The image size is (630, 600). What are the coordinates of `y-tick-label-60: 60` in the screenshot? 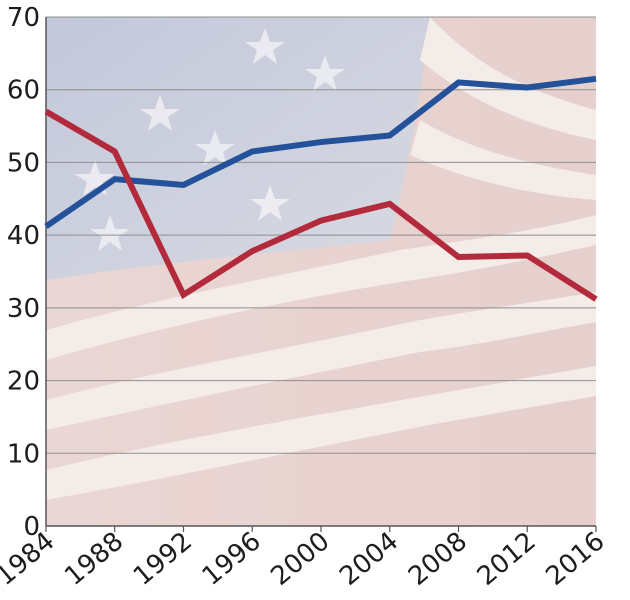 It's located at (23, 91).